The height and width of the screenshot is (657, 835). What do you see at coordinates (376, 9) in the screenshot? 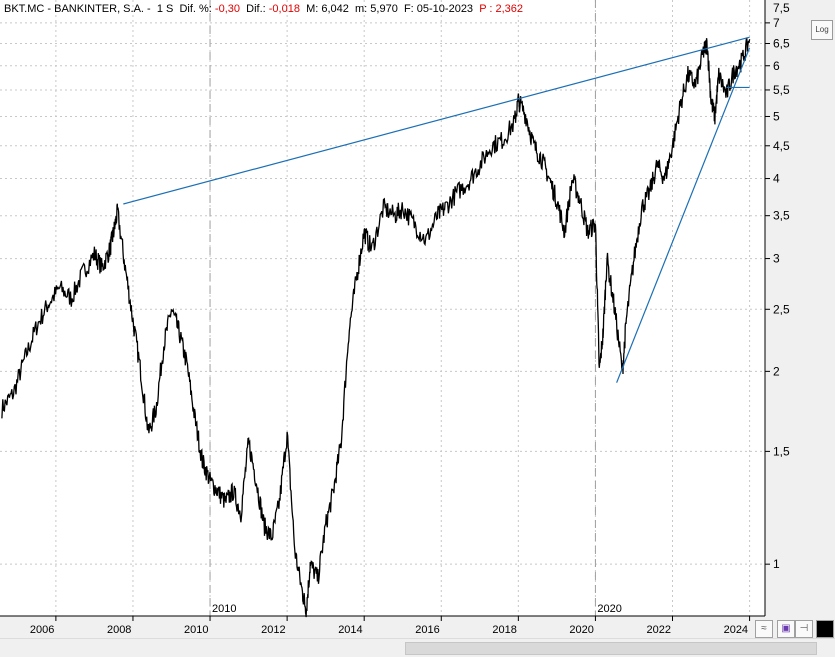
I see `min-label: m: 5,970` at bounding box center [376, 9].